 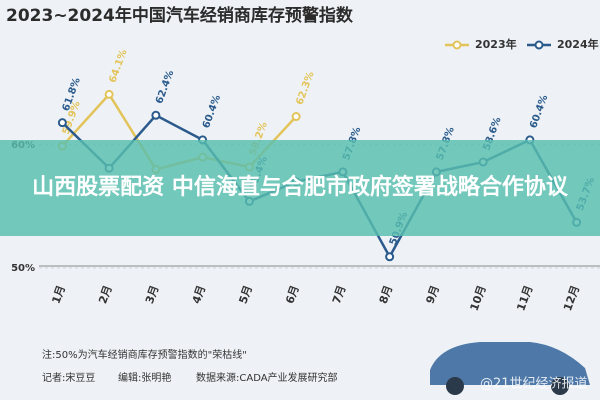 I want to click on chart-title: 2023~2024年中国汽车经销商库存预警指数, so click(x=180, y=15).